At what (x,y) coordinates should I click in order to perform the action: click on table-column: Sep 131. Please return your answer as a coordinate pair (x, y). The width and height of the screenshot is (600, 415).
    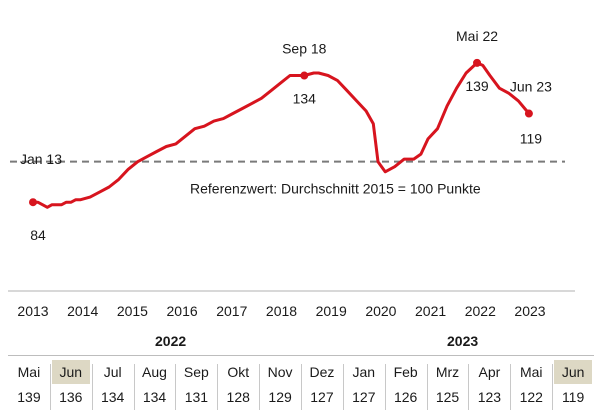
    Looking at the image, I should click on (196, 385).